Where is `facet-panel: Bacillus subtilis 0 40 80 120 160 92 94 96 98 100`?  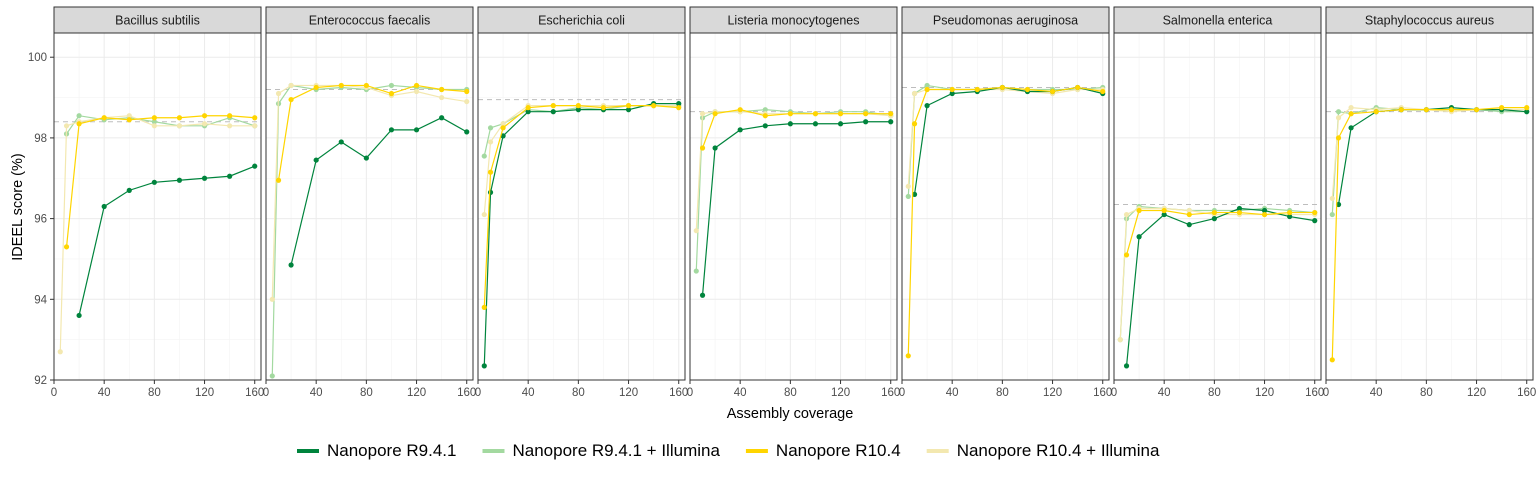
facet-panel: Bacillus subtilis 0 40 80 120 160 92 94 96 98 100 is located at coordinates (146, 202).